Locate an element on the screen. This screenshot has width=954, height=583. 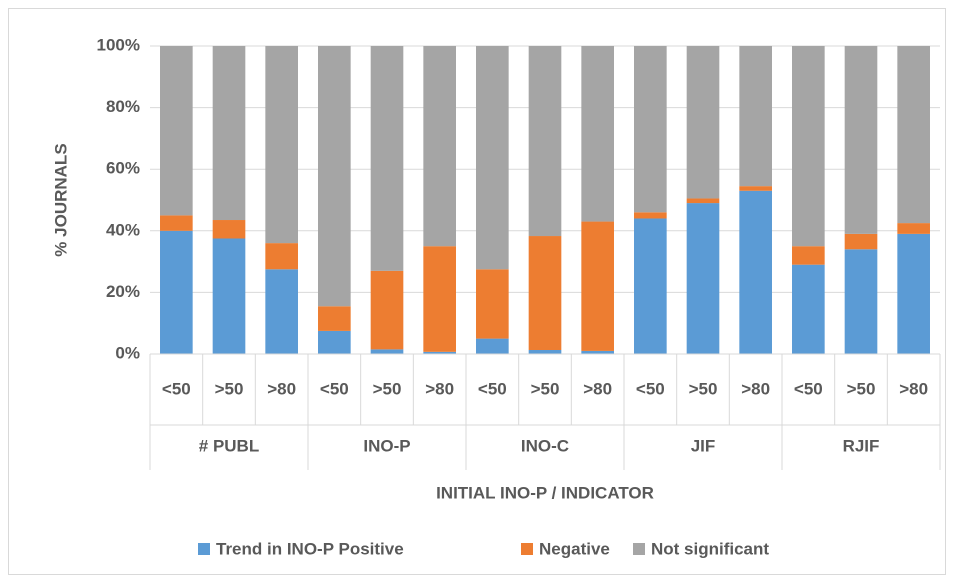
group-label: RJIF is located at coordinates (861, 445).